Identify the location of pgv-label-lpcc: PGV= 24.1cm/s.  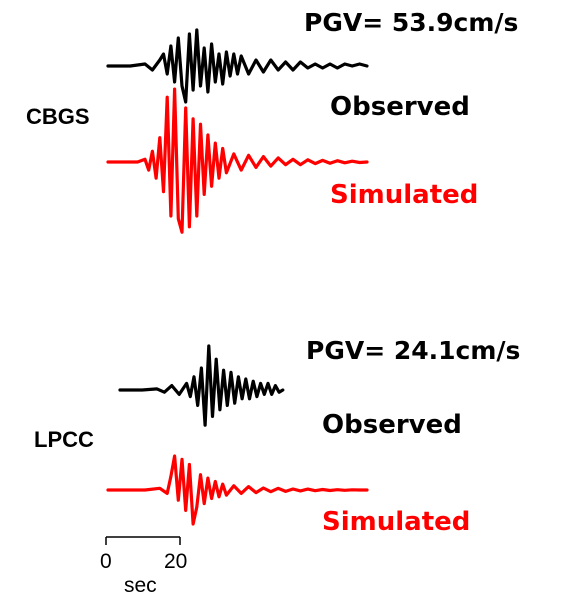
(413, 350).